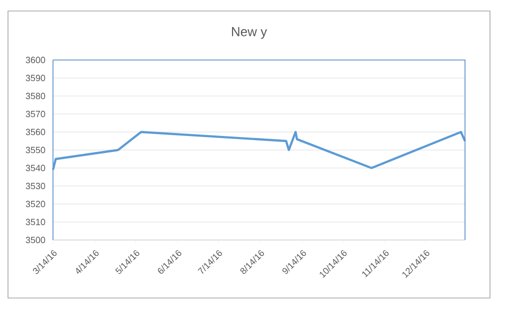 The width and height of the screenshot is (506, 323). I want to click on chart-title: New y, so click(250, 33).